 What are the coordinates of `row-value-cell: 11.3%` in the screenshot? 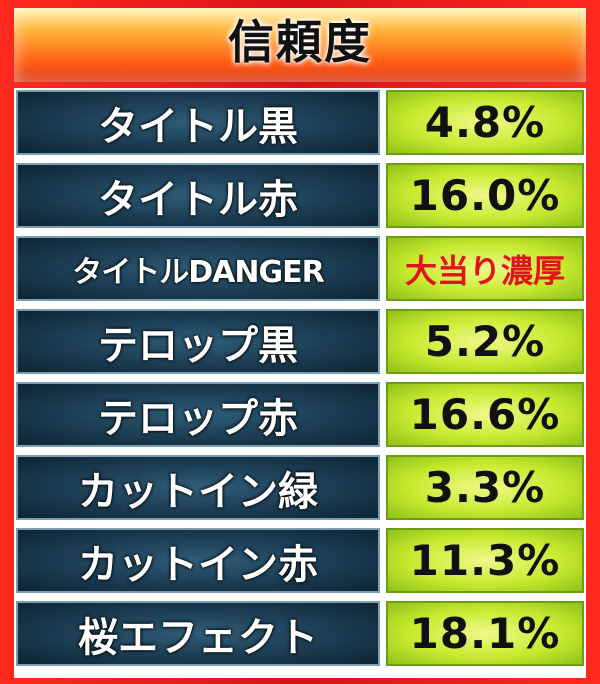 It's located at (485, 560).